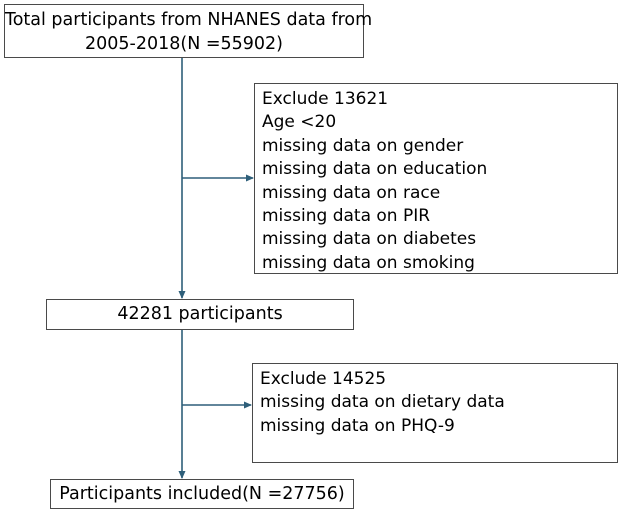  Describe the element at coordinates (357, 425) in the screenshot. I see `exclusion-2-criterion: missing data on PHQ-9` at that location.